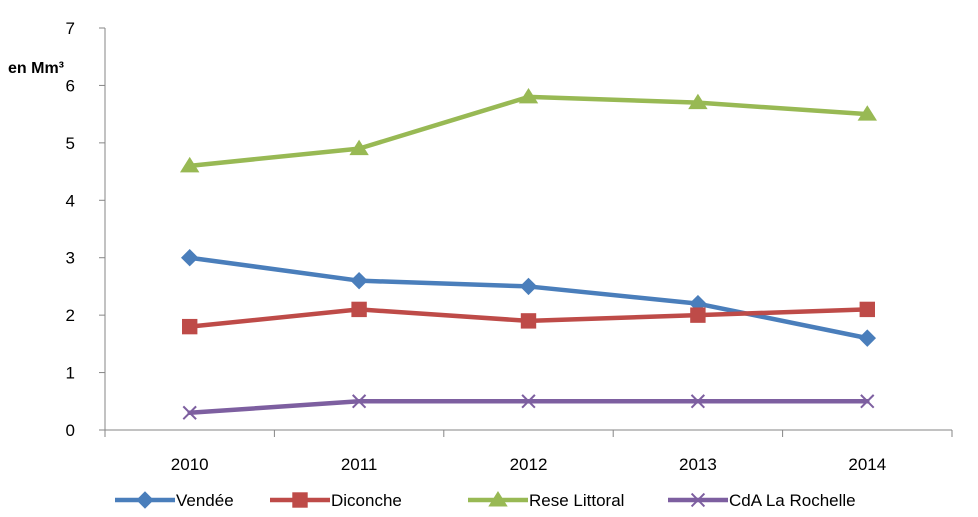 This screenshot has height=517, width=978. What do you see at coordinates (70, 200) in the screenshot?
I see `y-tick-label: 4` at bounding box center [70, 200].